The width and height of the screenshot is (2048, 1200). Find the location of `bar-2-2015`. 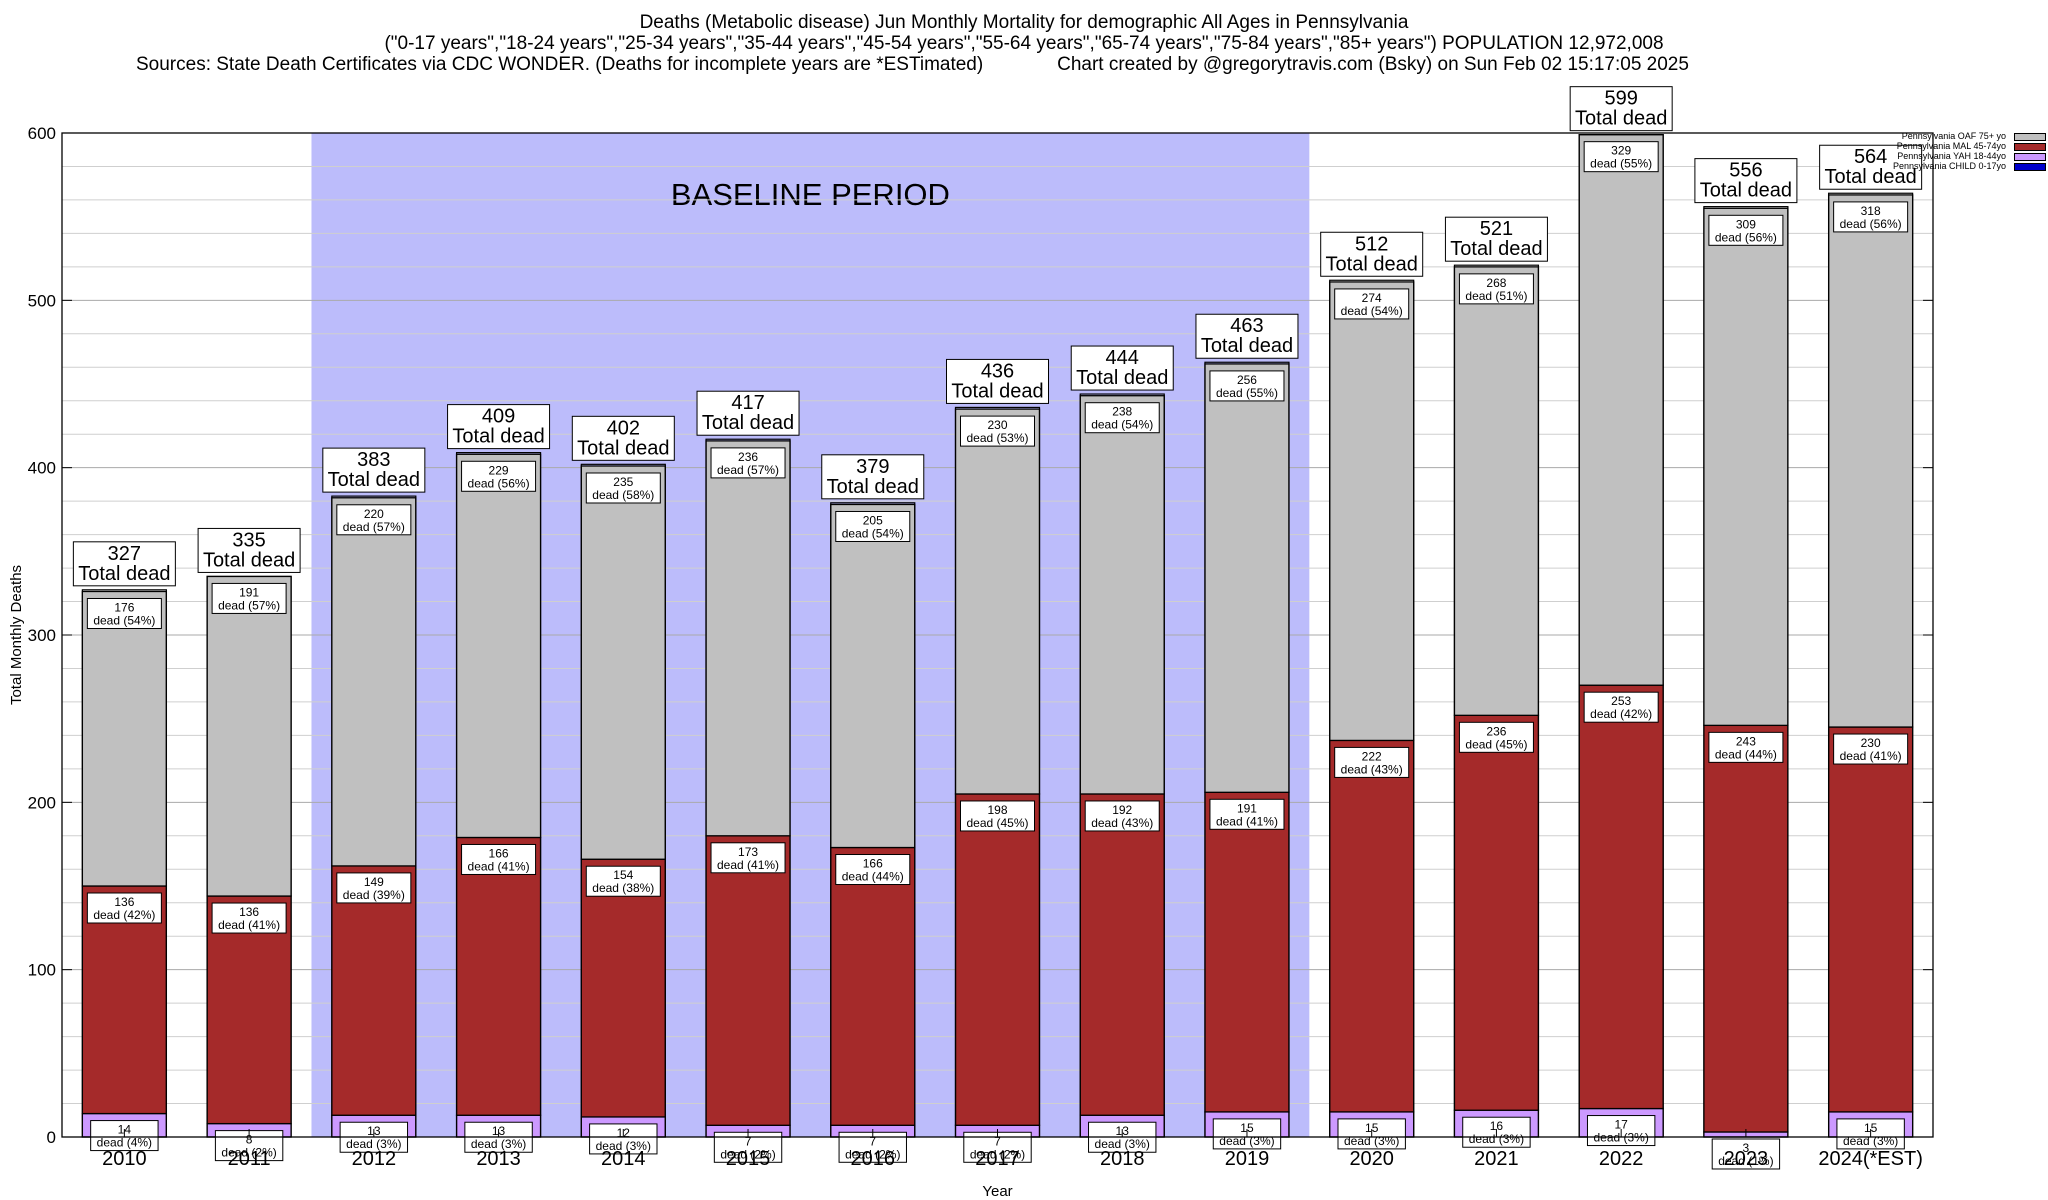

bar-2-2015 is located at coordinates (748, 980).